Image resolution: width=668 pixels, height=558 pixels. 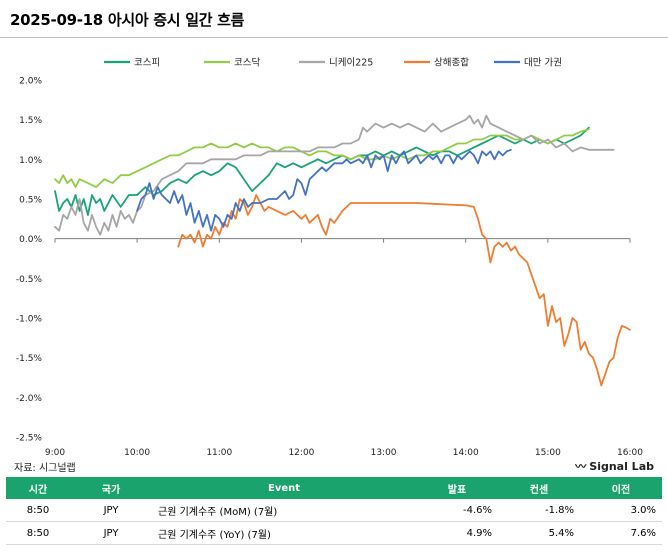 I want to click on y-tick-label: 1.0%, so click(x=30, y=161).